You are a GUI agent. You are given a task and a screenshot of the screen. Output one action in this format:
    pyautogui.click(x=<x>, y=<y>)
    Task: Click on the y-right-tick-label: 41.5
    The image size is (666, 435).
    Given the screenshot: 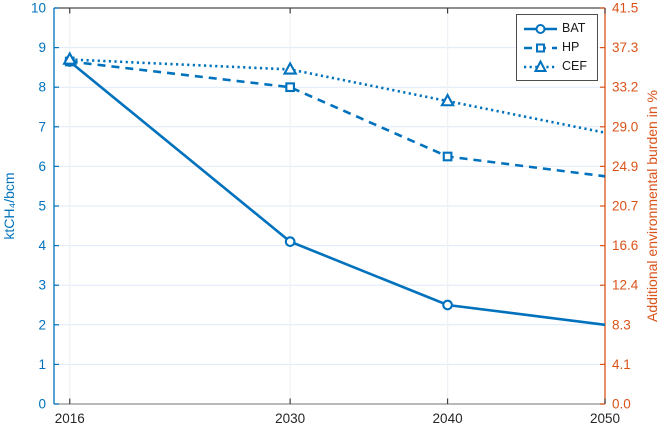 What is the action you would take?
    pyautogui.click(x=625, y=8)
    